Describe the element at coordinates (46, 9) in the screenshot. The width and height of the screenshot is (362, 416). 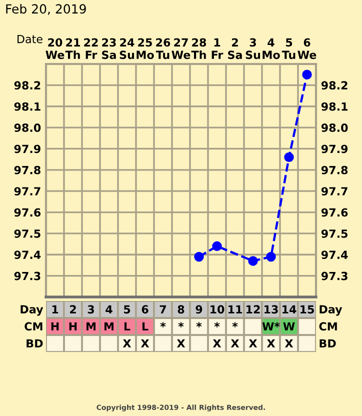
I see `chart-title: Feb 20, 2019` at that location.